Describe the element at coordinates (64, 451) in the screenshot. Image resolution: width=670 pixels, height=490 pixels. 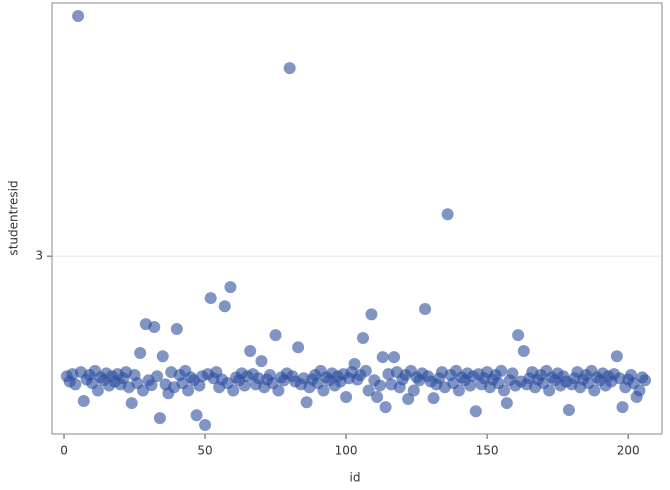
I see `x-tick-label: 0` at that location.